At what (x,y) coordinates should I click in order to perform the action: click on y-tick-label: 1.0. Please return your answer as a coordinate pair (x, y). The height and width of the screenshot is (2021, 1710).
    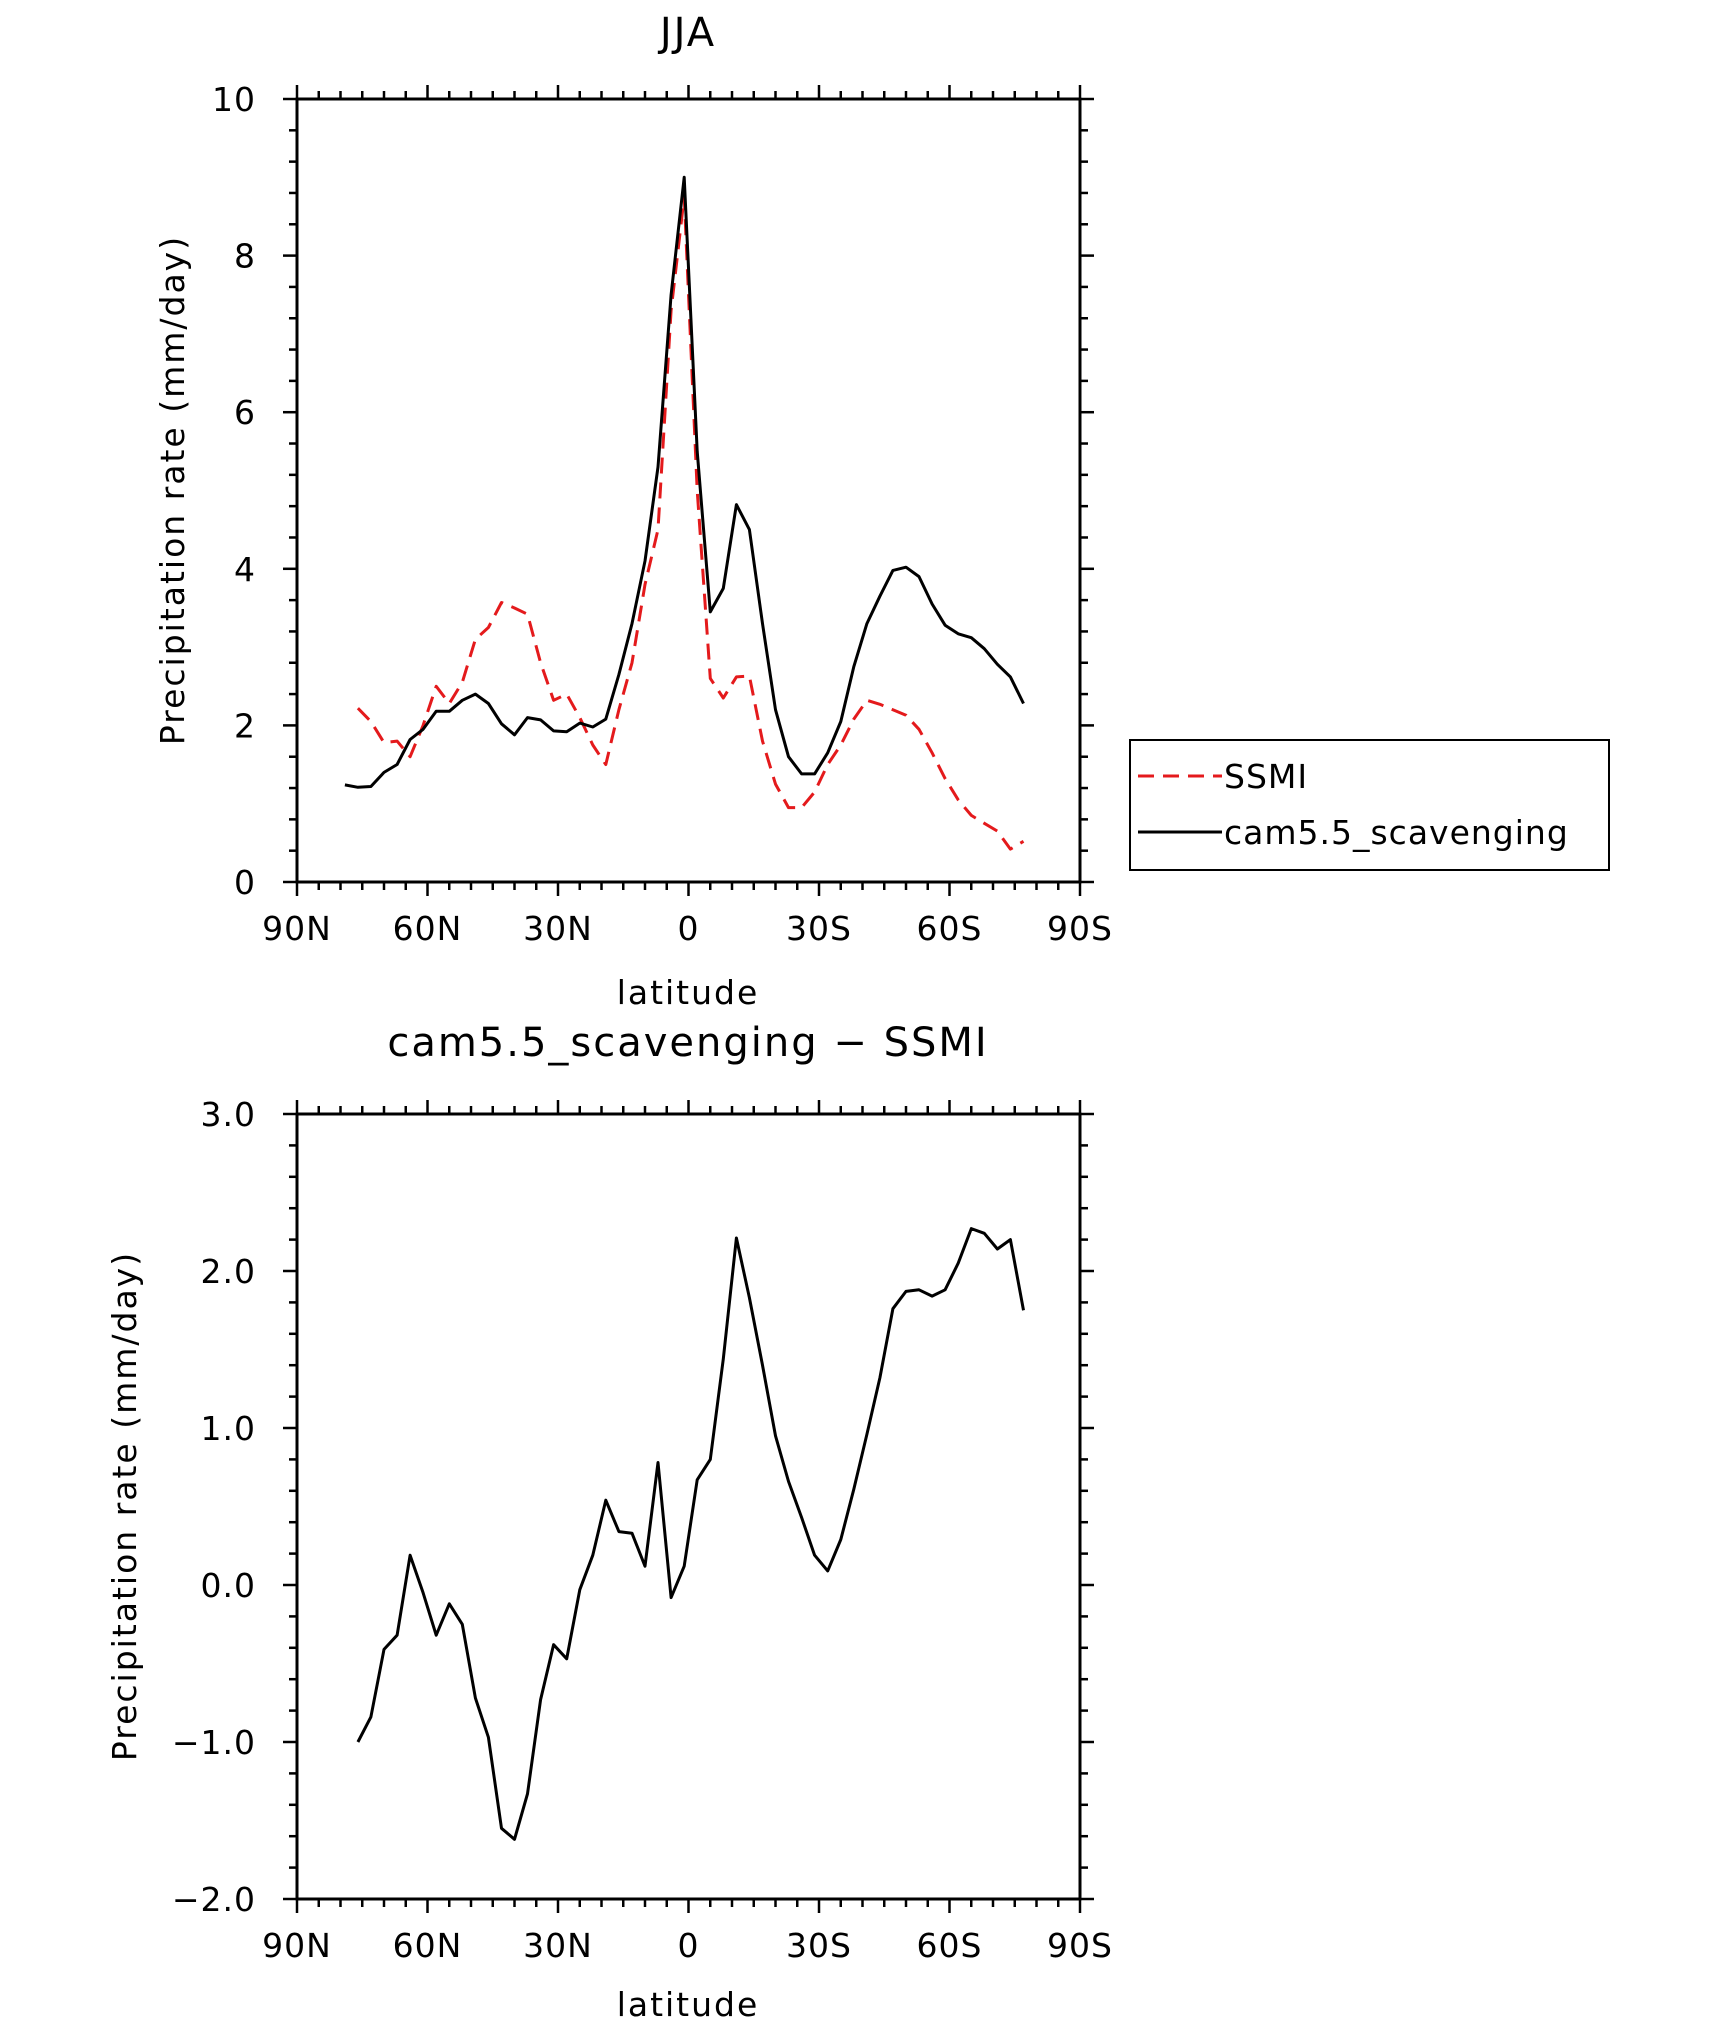
    Looking at the image, I should click on (228, 1428).